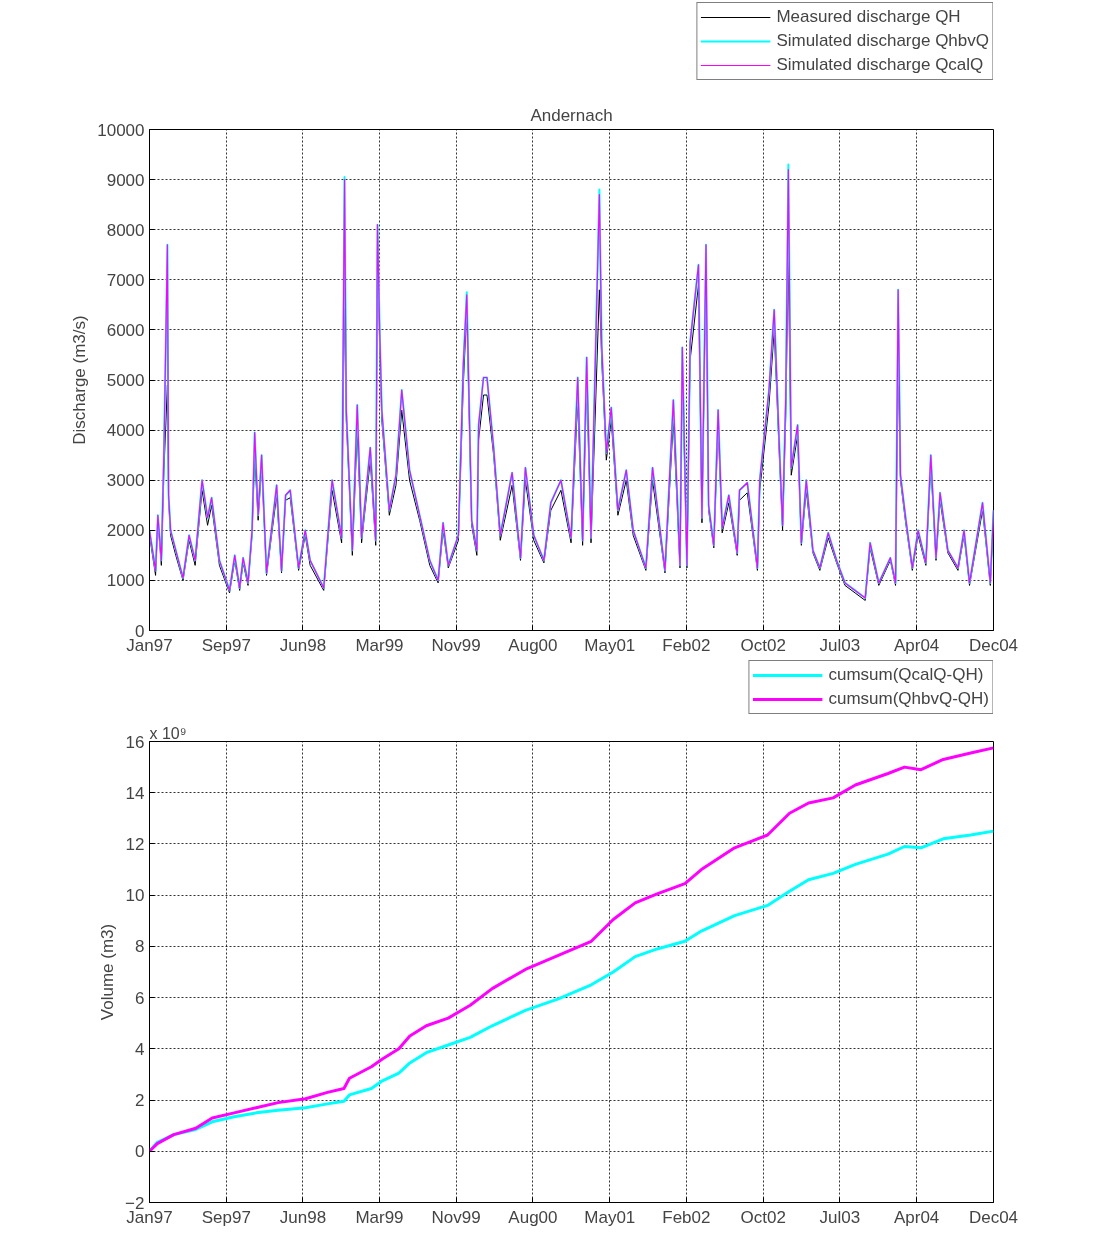 This screenshot has width=1096, height=1257. What do you see at coordinates (168, 733) in the screenshot?
I see `annotation: x 10⁹` at bounding box center [168, 733].